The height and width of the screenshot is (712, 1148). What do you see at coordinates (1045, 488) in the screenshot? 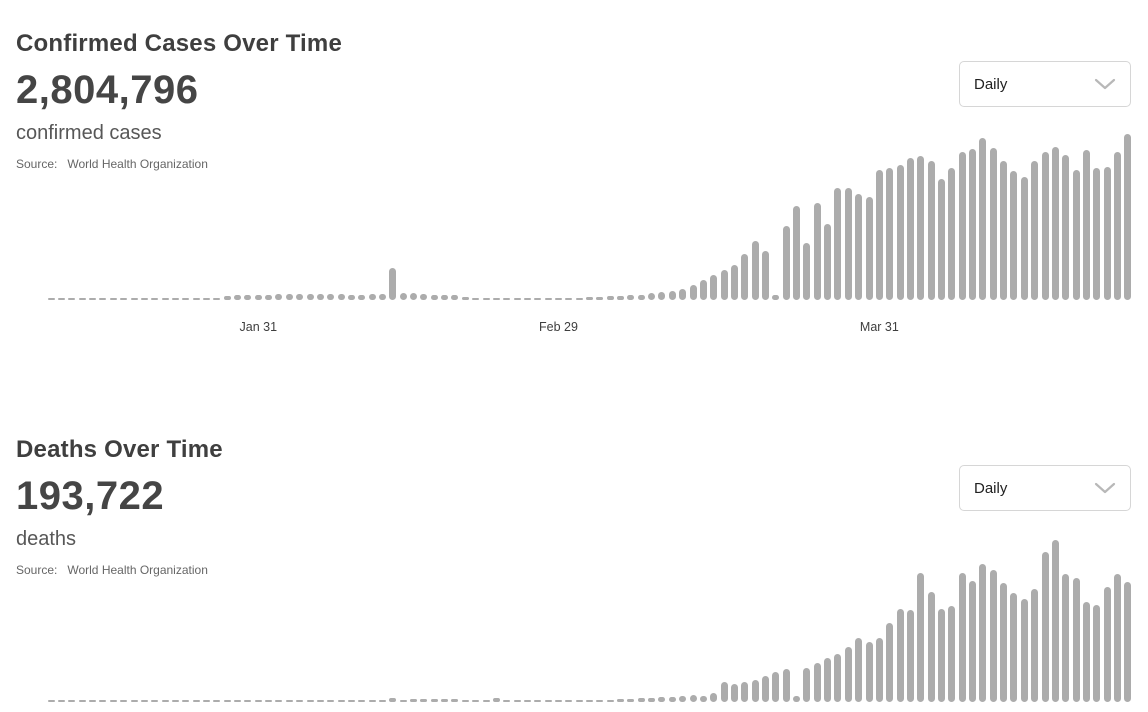
I see `deaths-interval-dropdown: Daily` at bounding box center [1045, 488].